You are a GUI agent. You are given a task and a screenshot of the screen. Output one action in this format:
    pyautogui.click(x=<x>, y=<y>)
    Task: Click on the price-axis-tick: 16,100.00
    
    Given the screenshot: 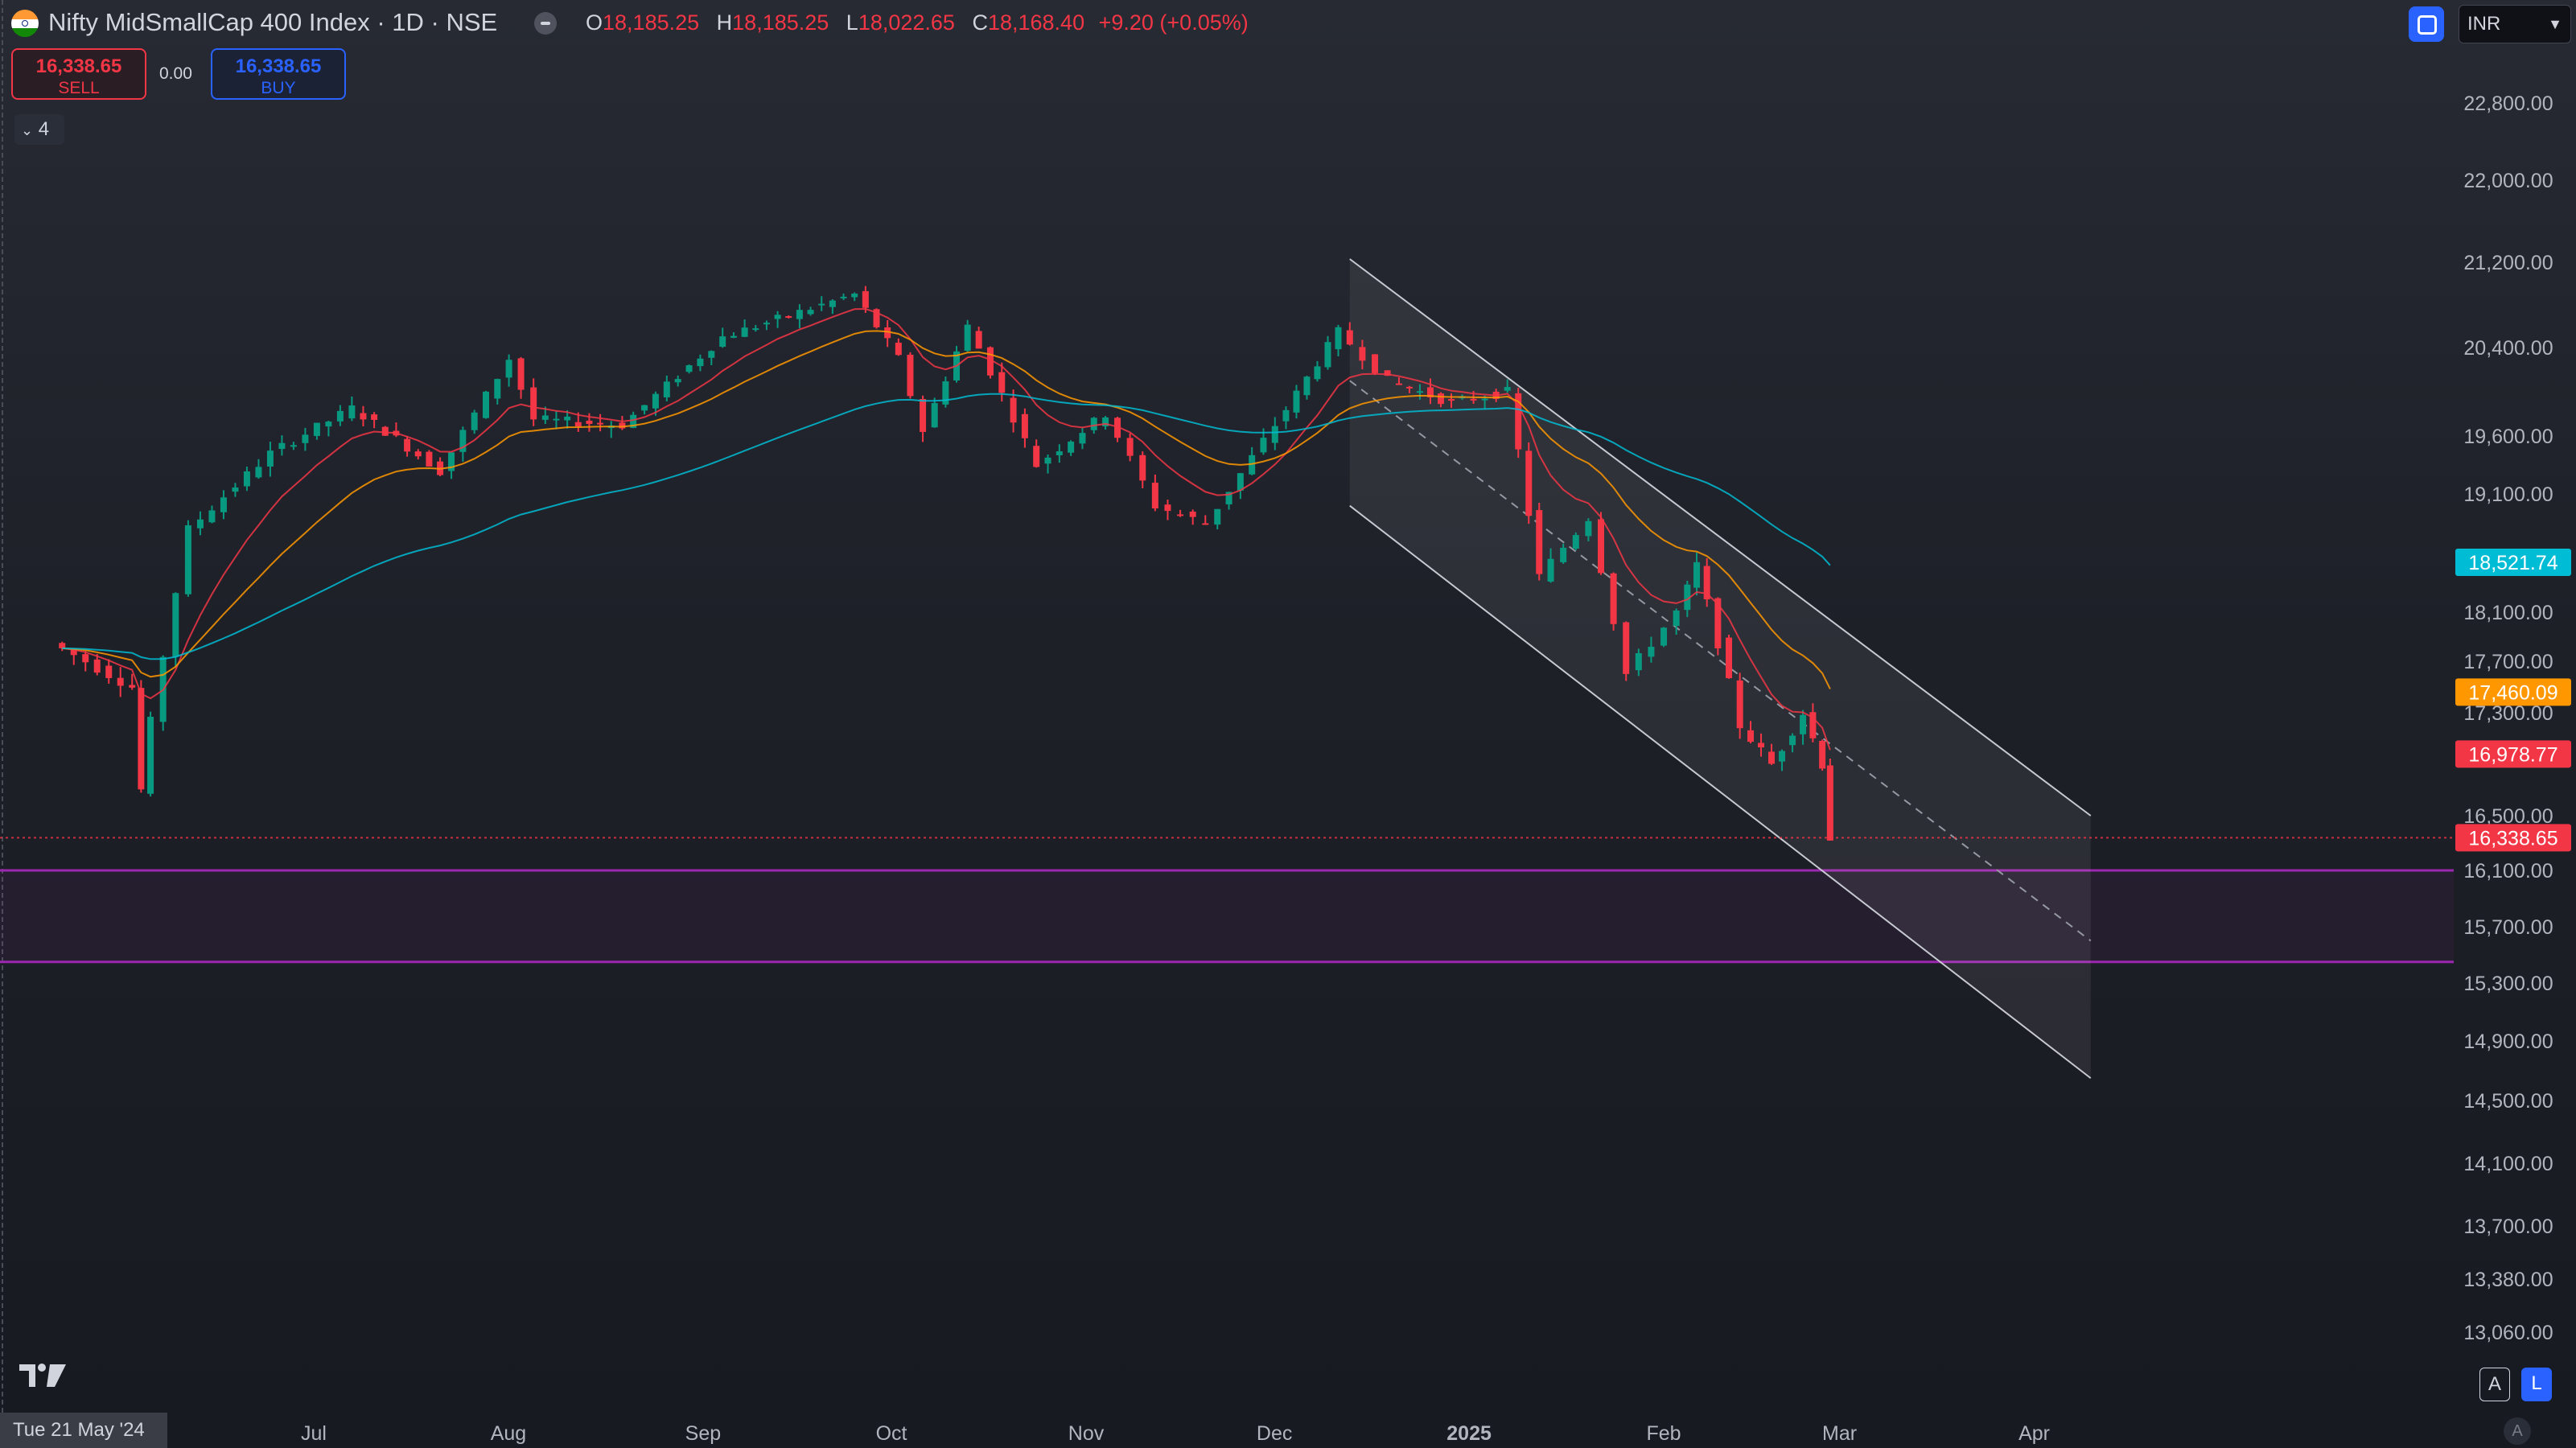 What is the action you would take?
    pyautogui.click(x=2508, y=871)
    